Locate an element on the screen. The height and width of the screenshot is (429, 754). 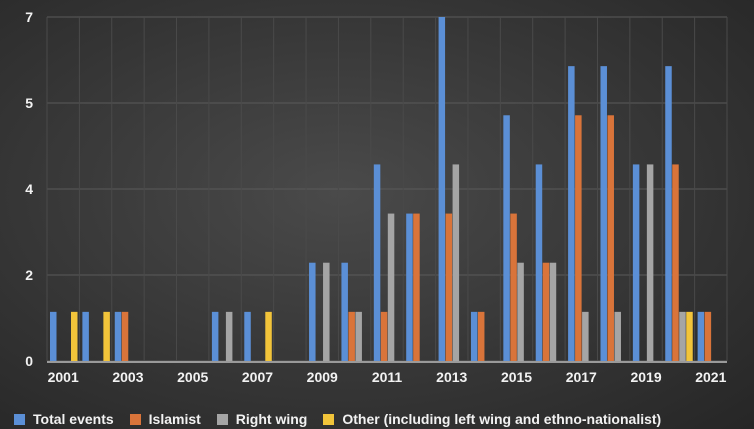
legend-label: Islamist is located at coordinates (174, 419).